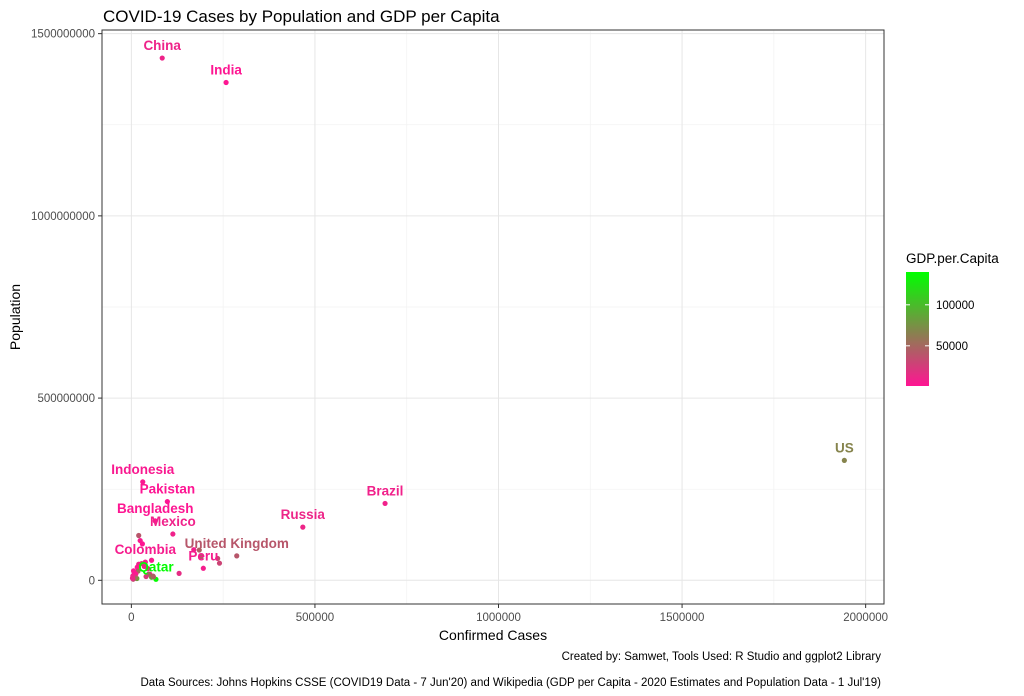 The image size is (1024, 696). I want to click on color-legend: GDP.per.Capita 50000 100000, so click(952, 318).